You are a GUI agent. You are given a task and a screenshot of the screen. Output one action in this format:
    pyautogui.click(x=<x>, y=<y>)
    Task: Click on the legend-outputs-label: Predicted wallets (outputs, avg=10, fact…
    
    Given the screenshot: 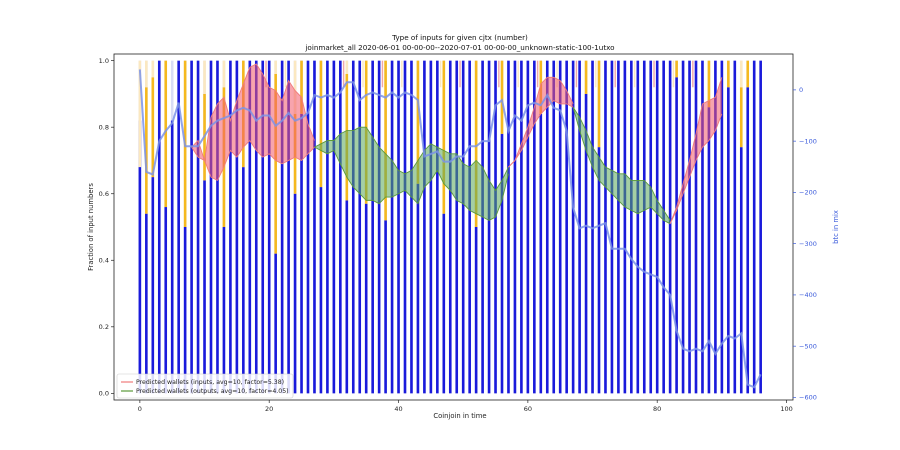 What is the action you would take?
    pyautogui.click(x=212, y=391)
    